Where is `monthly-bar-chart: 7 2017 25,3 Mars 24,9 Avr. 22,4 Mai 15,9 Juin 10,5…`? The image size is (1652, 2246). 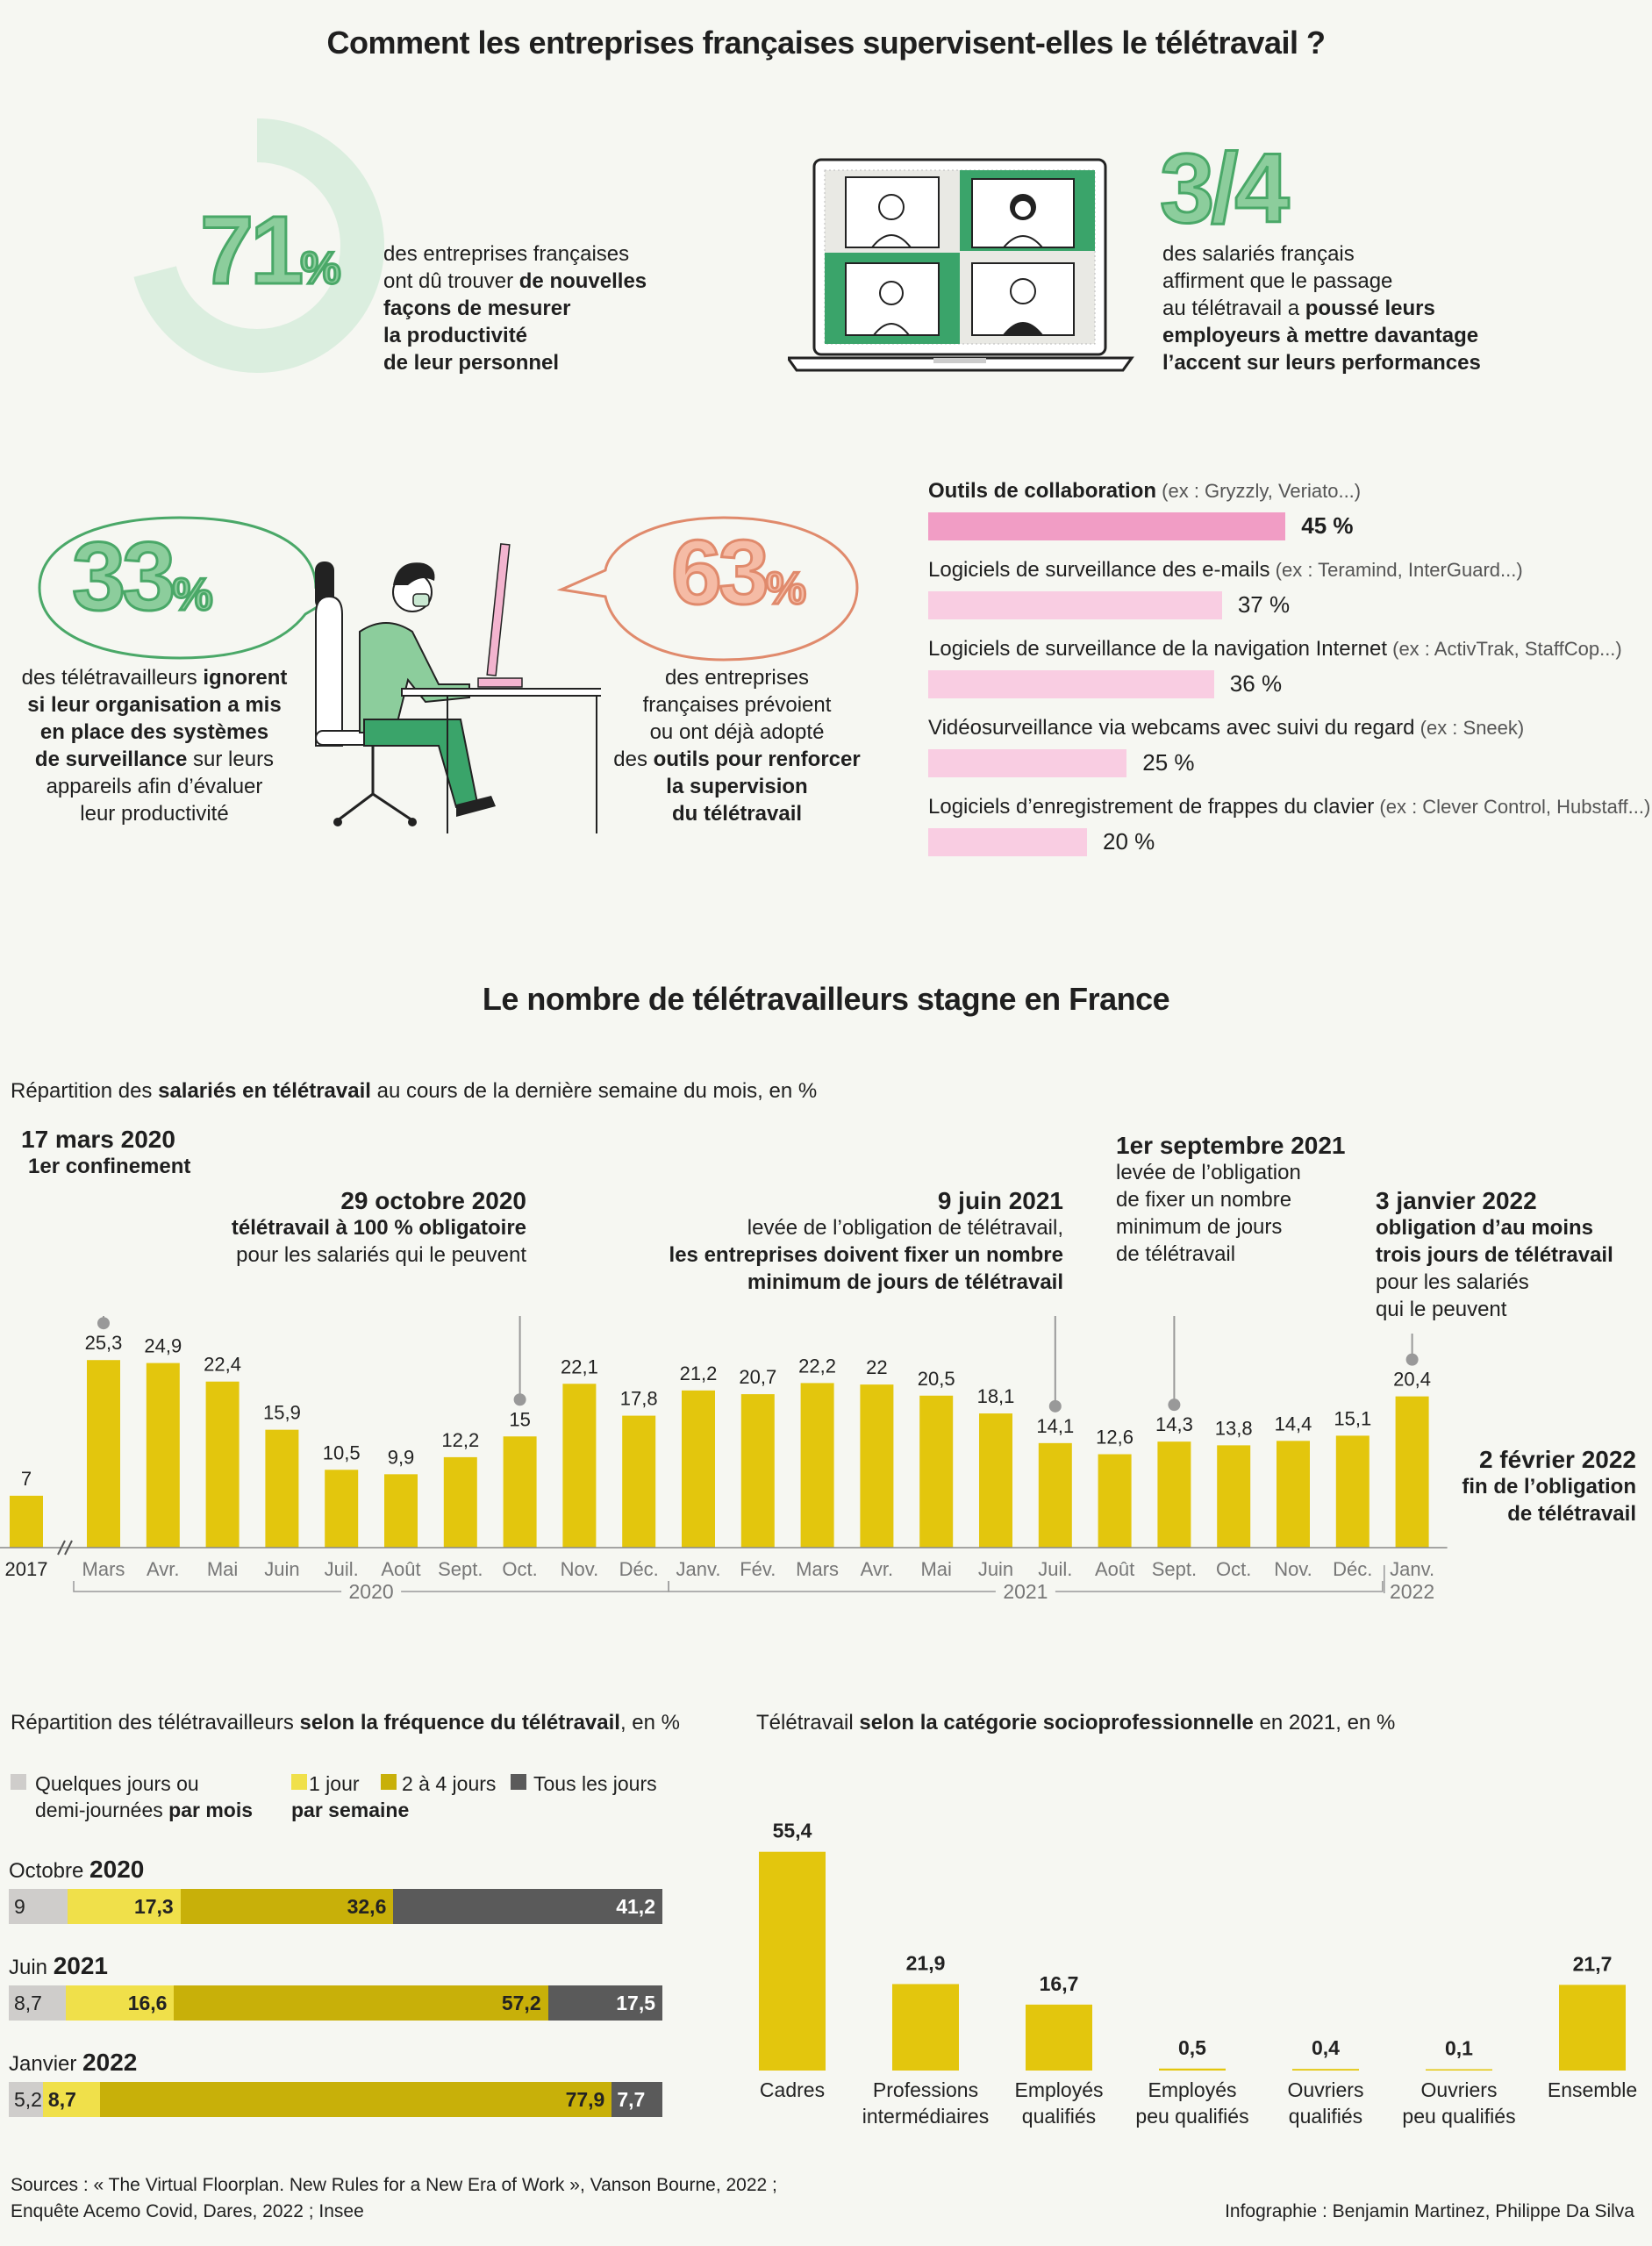 monthly-bar-chart: 7 2017 25,3 Mars 24,9 Avr. 22,4 Mai 15,9 Juin 10,5… is located at coordinates (724, 1460).